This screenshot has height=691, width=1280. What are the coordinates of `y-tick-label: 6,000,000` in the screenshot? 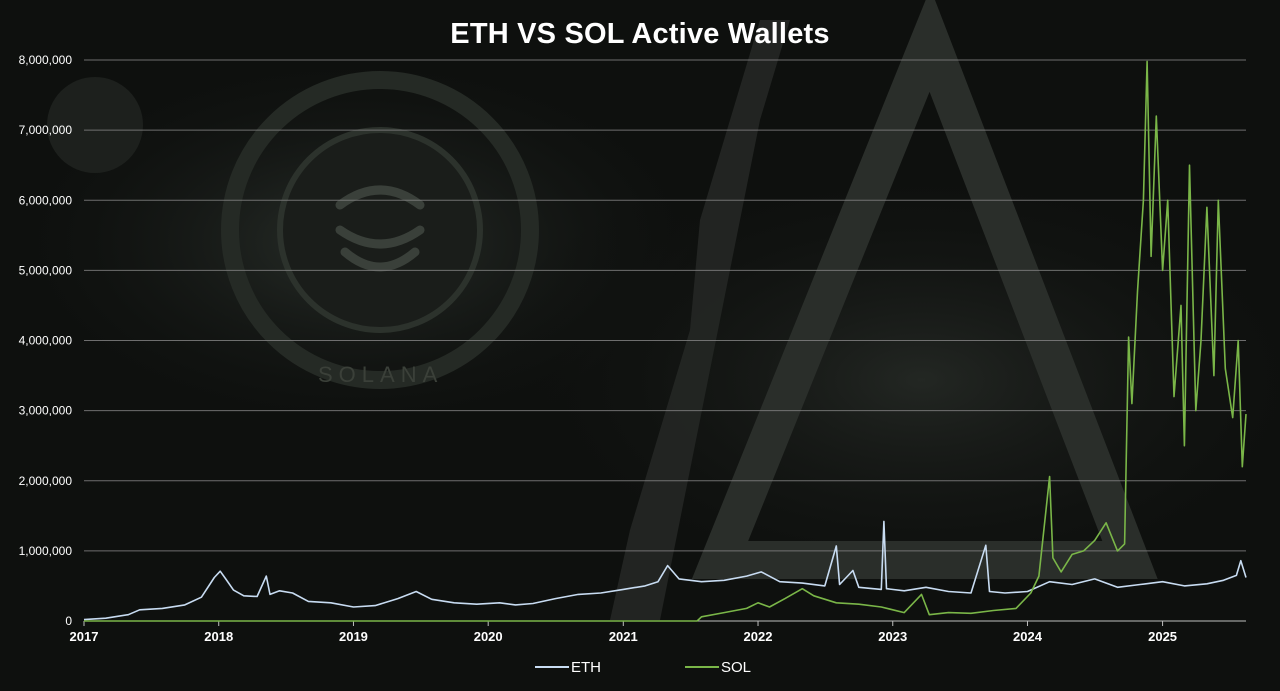 It's located at (46, 200).